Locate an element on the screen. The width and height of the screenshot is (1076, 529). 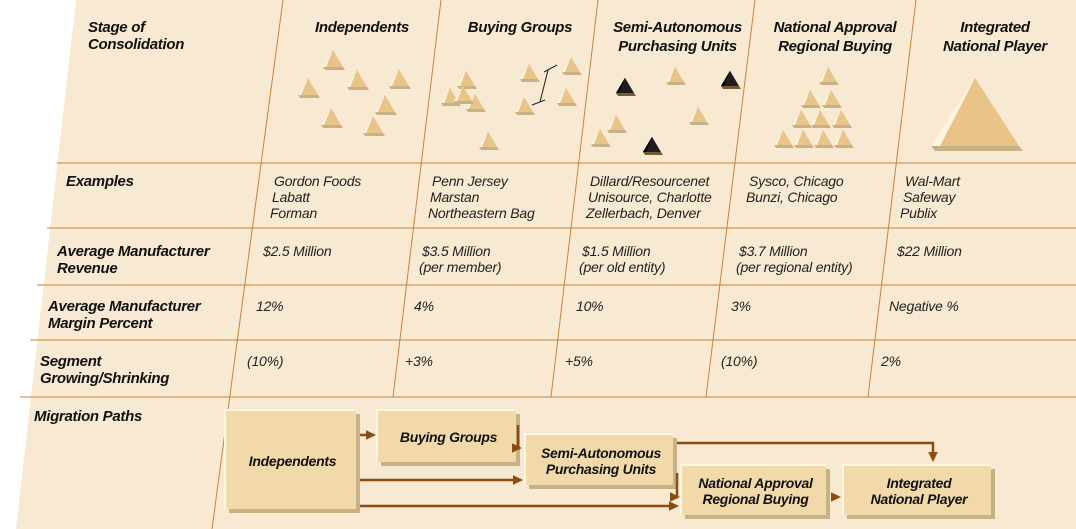
example-item: Dillard/Resourcenet is located at coordinates (650, 181).